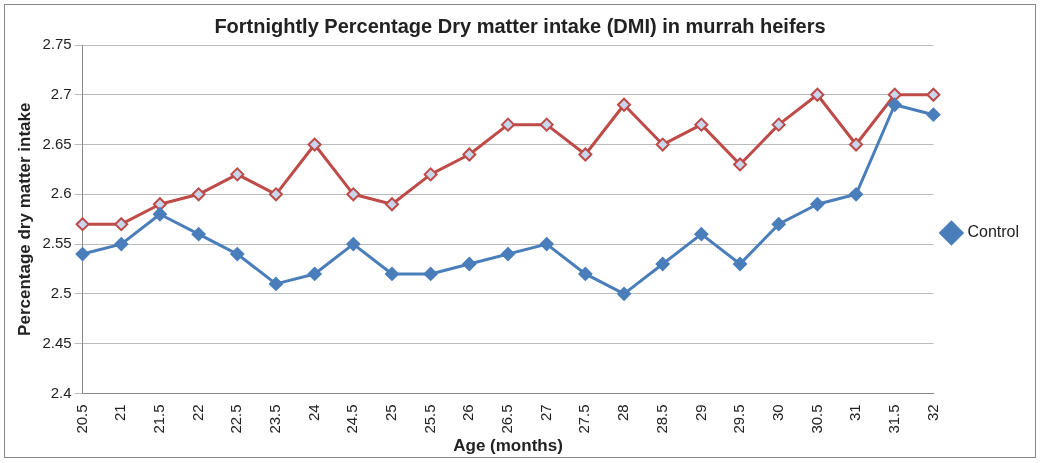  Describe the element at coordinates (932, 413) in the screenshot. I see `x-tick-label: 32` at that location.